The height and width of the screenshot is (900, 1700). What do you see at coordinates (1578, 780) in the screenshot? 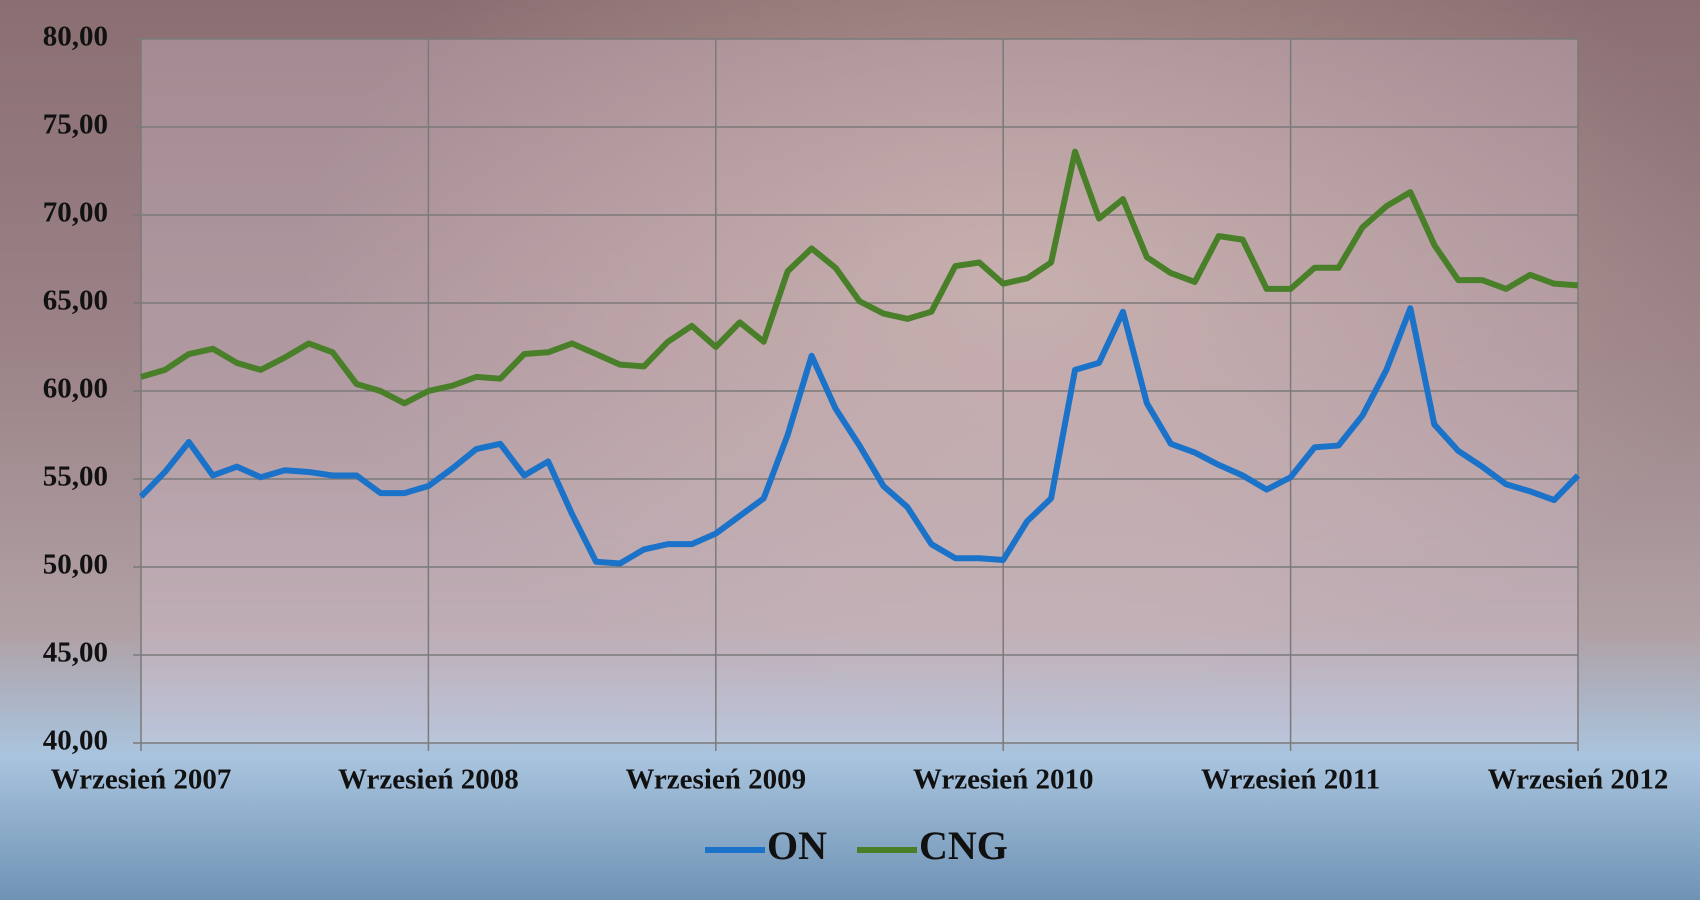
I see `x-tick-label: Wrzesień 2012` at bounding box center [1578, 780].